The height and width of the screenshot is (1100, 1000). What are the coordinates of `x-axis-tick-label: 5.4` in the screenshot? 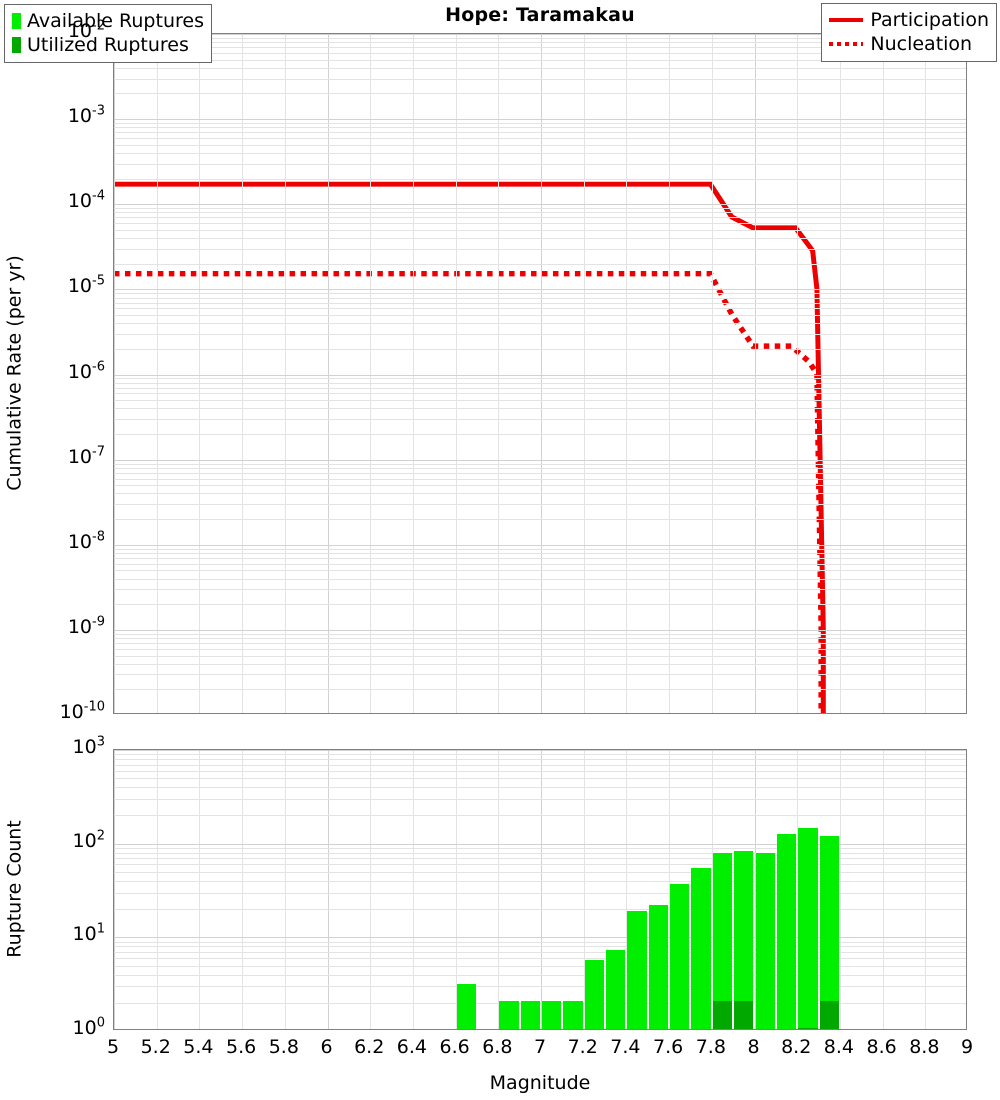 It's located at (198, 1047).